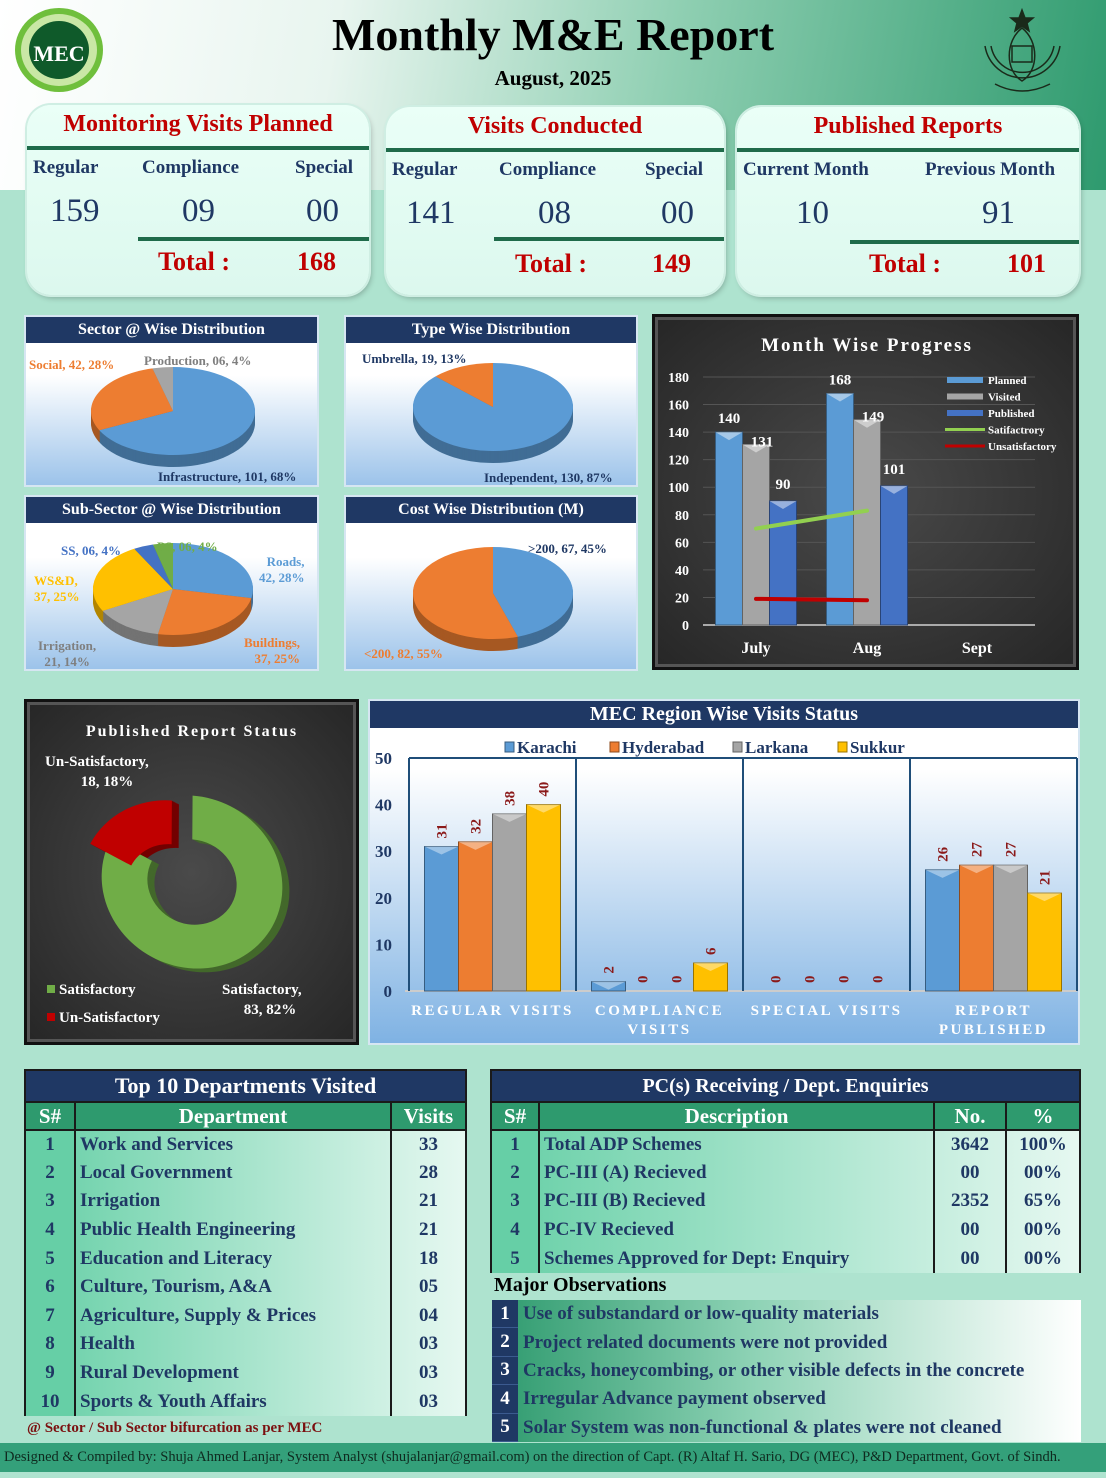 The width and height of the screenshot is (1106, 1478). I want to click on bar-larkana, so click(1010, 928).